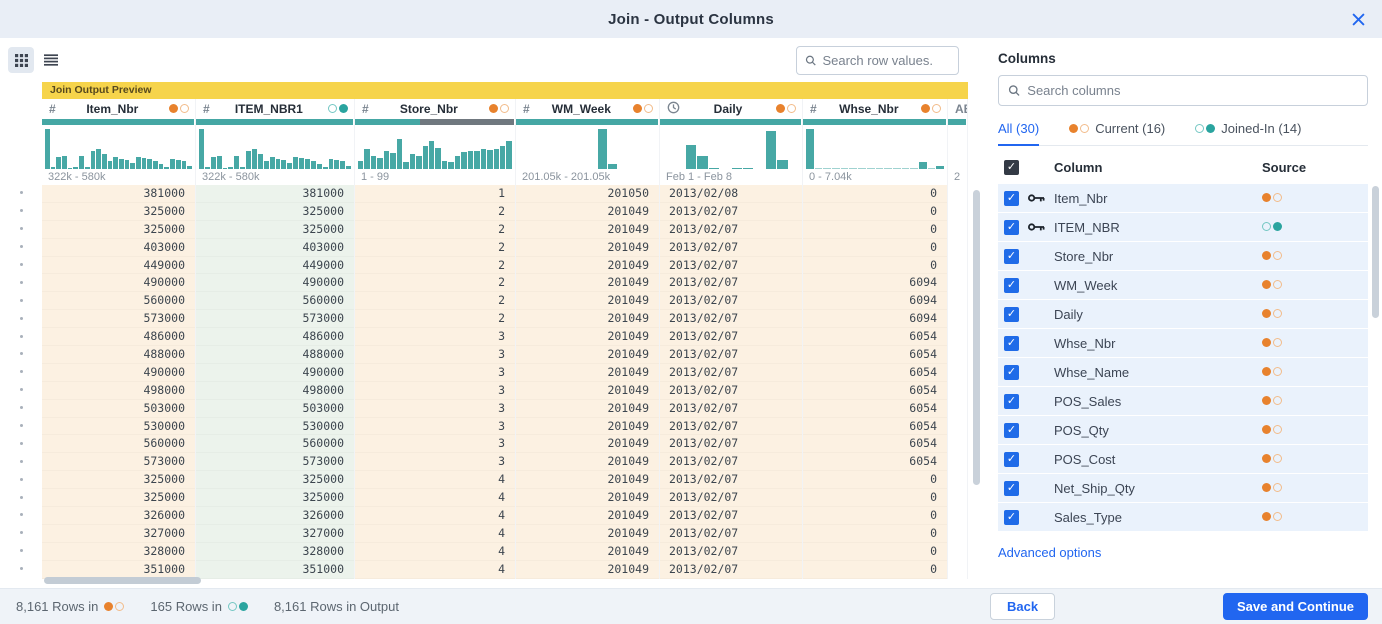 Image resolution: width=1382 pixels, height=624 pixels. Describe the element at coordinates (1183, 167) in the screenshot. I see `column-list-header: ✓ Column Source` at that location.